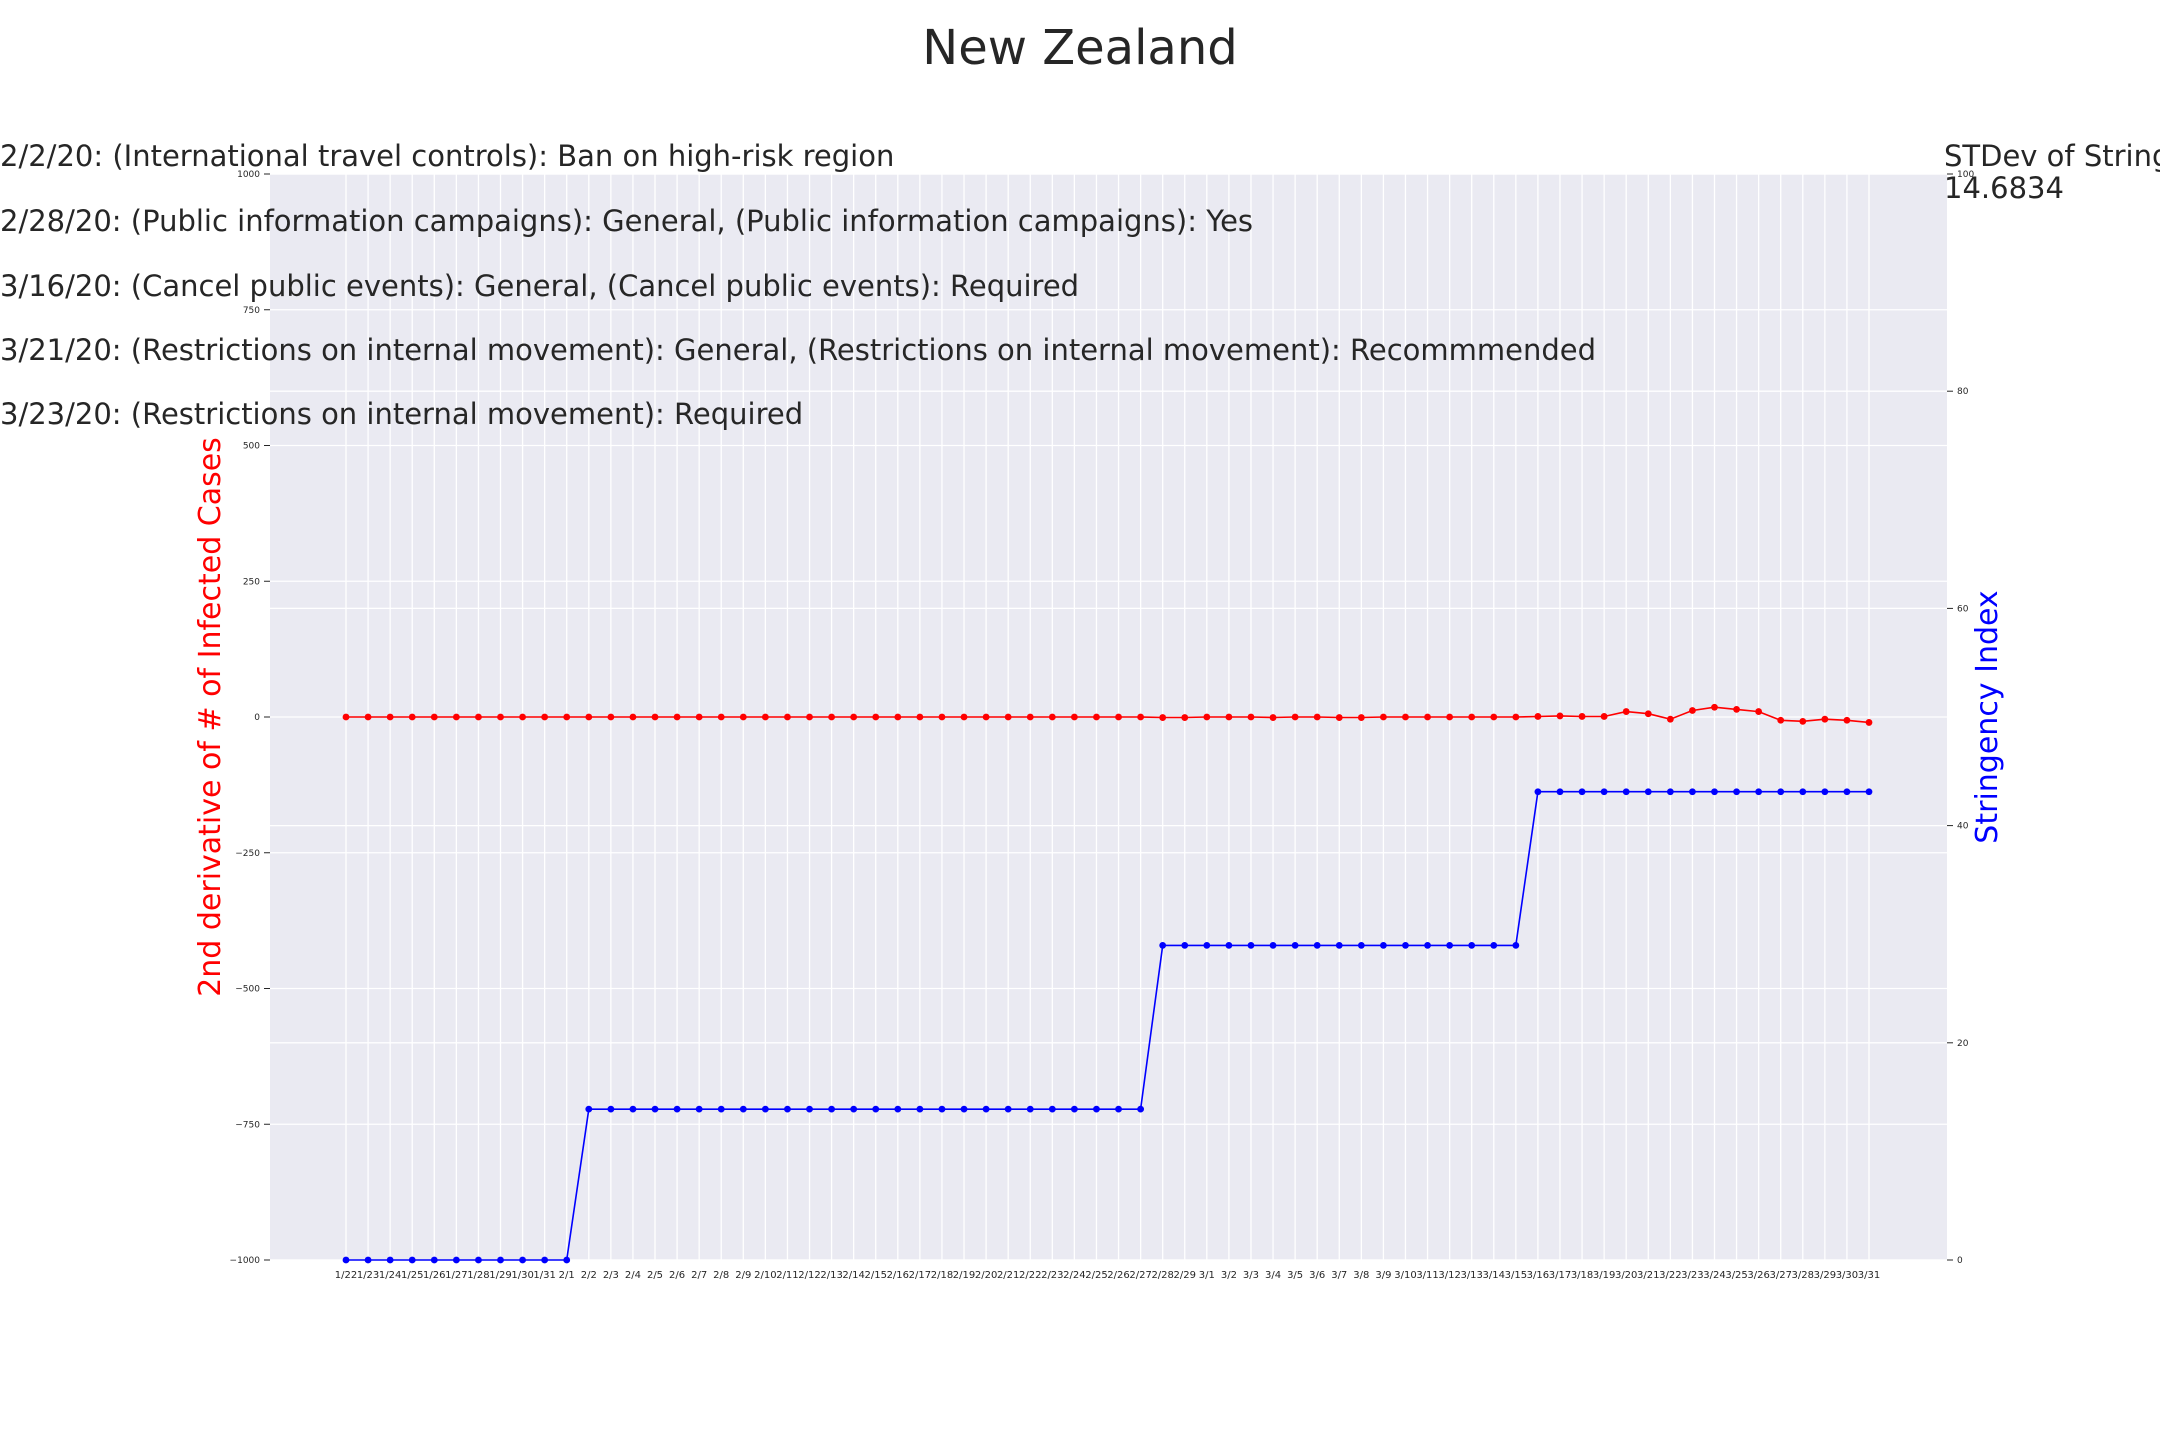 This screenshot has width=2160, height=1440. Describe the element at coordinates (368, 1275) in the screenshot. I see `x-tick-label: 1/23` at that location.